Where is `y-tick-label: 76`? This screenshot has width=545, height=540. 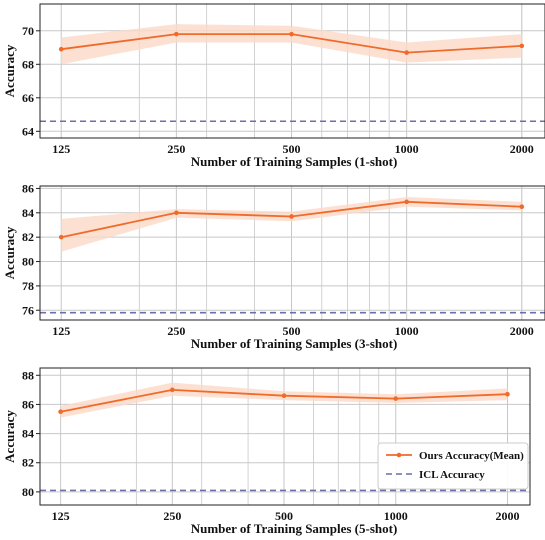 y-tick-label: 76 is located at coordinates (28, 310).